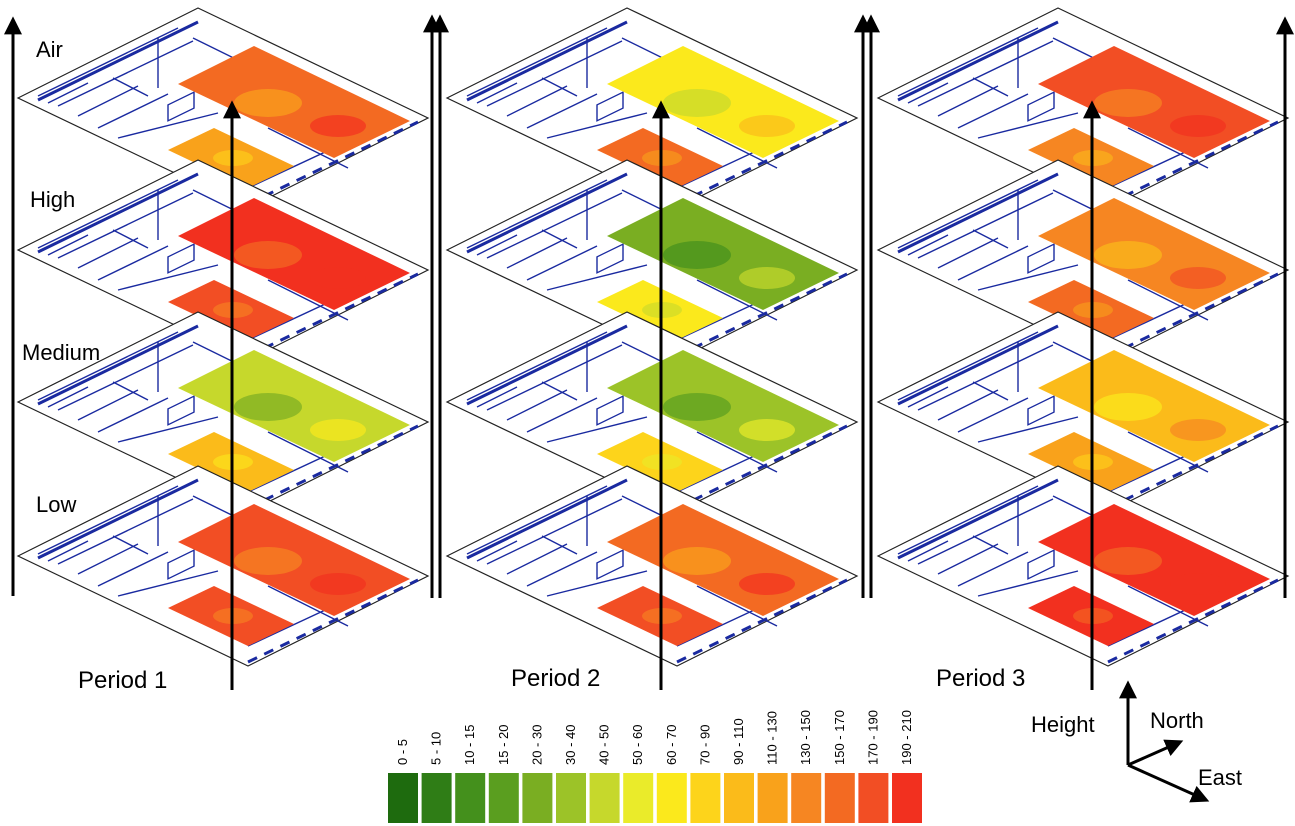 This screenshot has height=826, width=1295. Describe the element at coordinates (61, 352) in the screenshot. I see `level-label-medium: Medium` at that location.